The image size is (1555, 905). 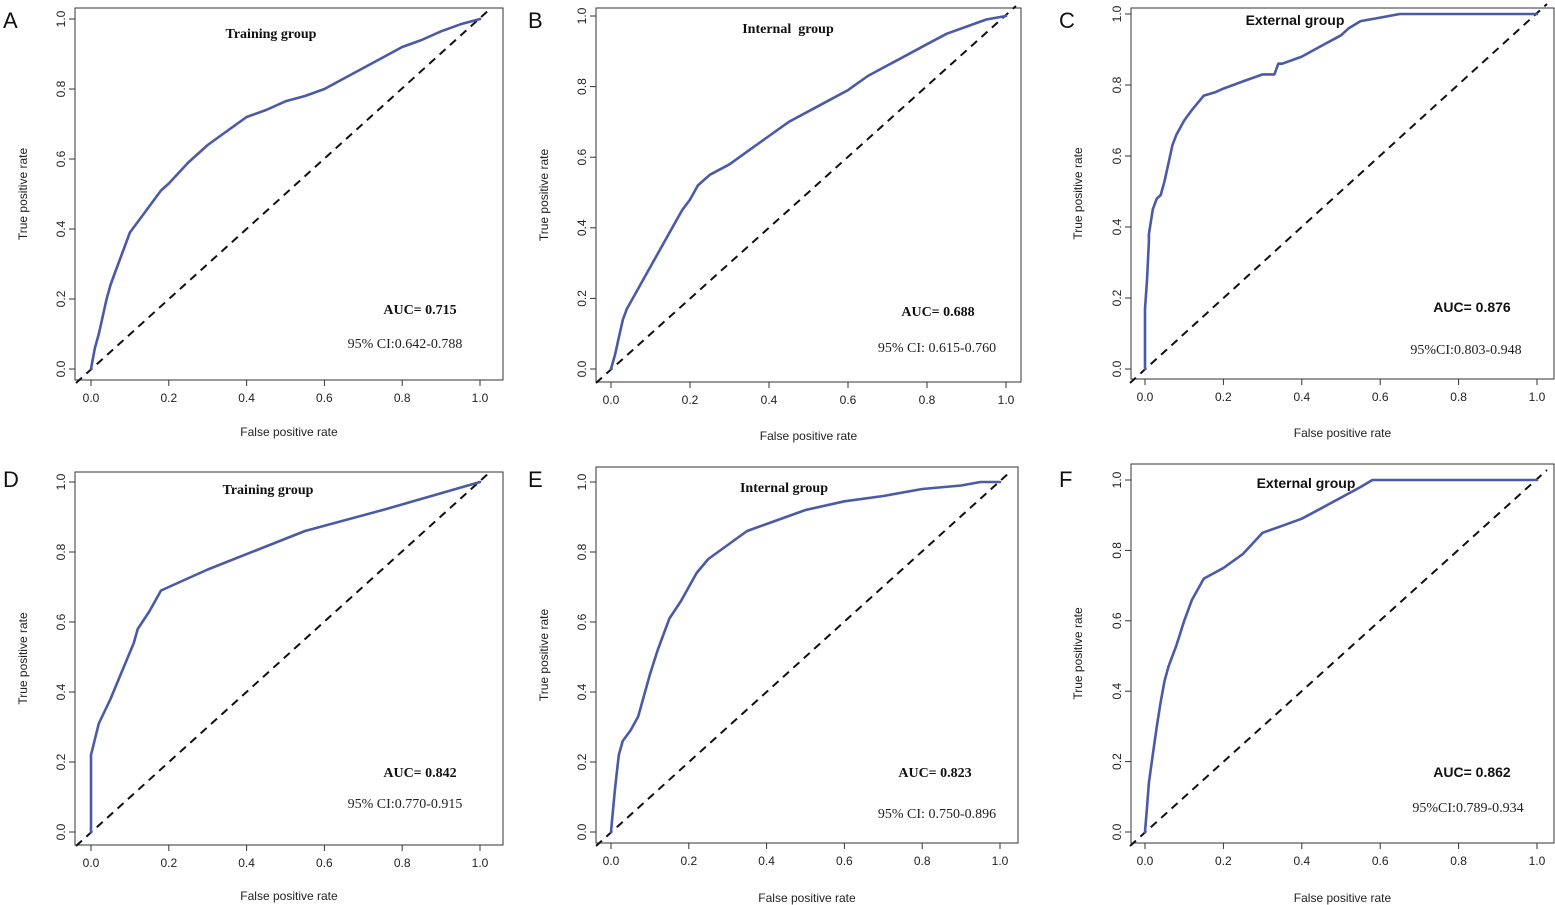 I want to click on auc-label-a: AUC=, so click(x=404, y=310).